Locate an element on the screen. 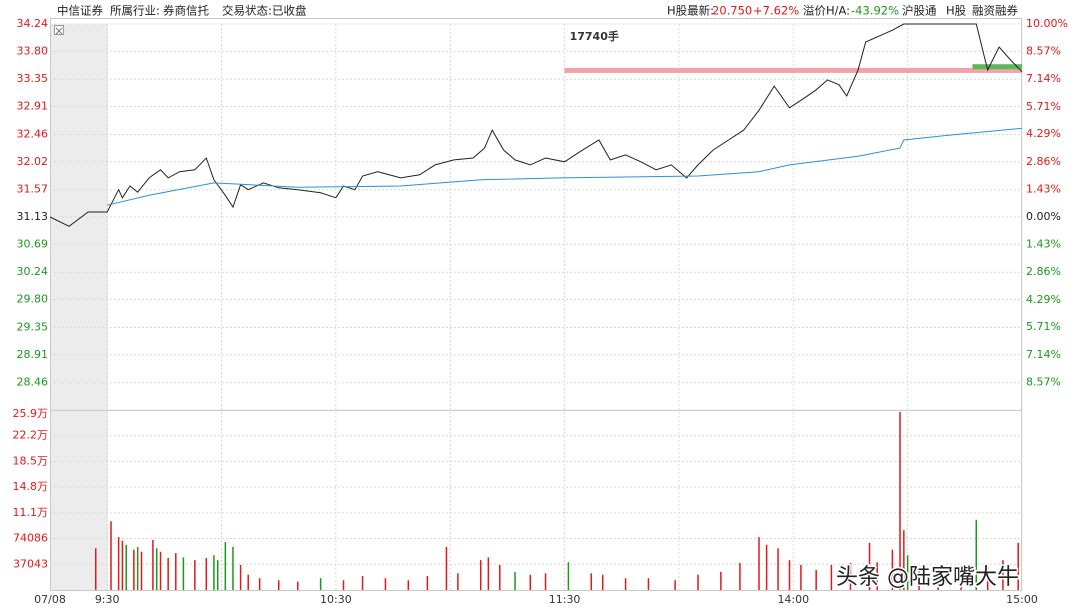 The width and height of the screenshot is (1080, 610). h-price: 20.750 is located at coordinates (732, 11).